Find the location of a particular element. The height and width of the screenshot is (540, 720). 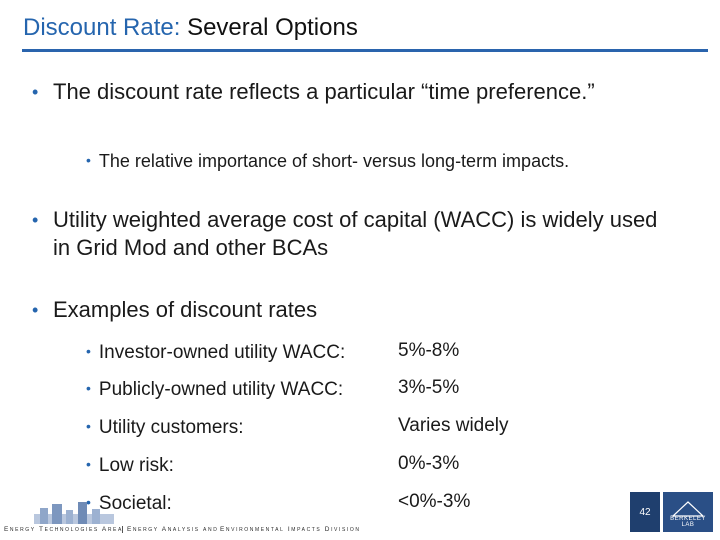

rate-label: Low risk: is located at coordinates (136, 465).